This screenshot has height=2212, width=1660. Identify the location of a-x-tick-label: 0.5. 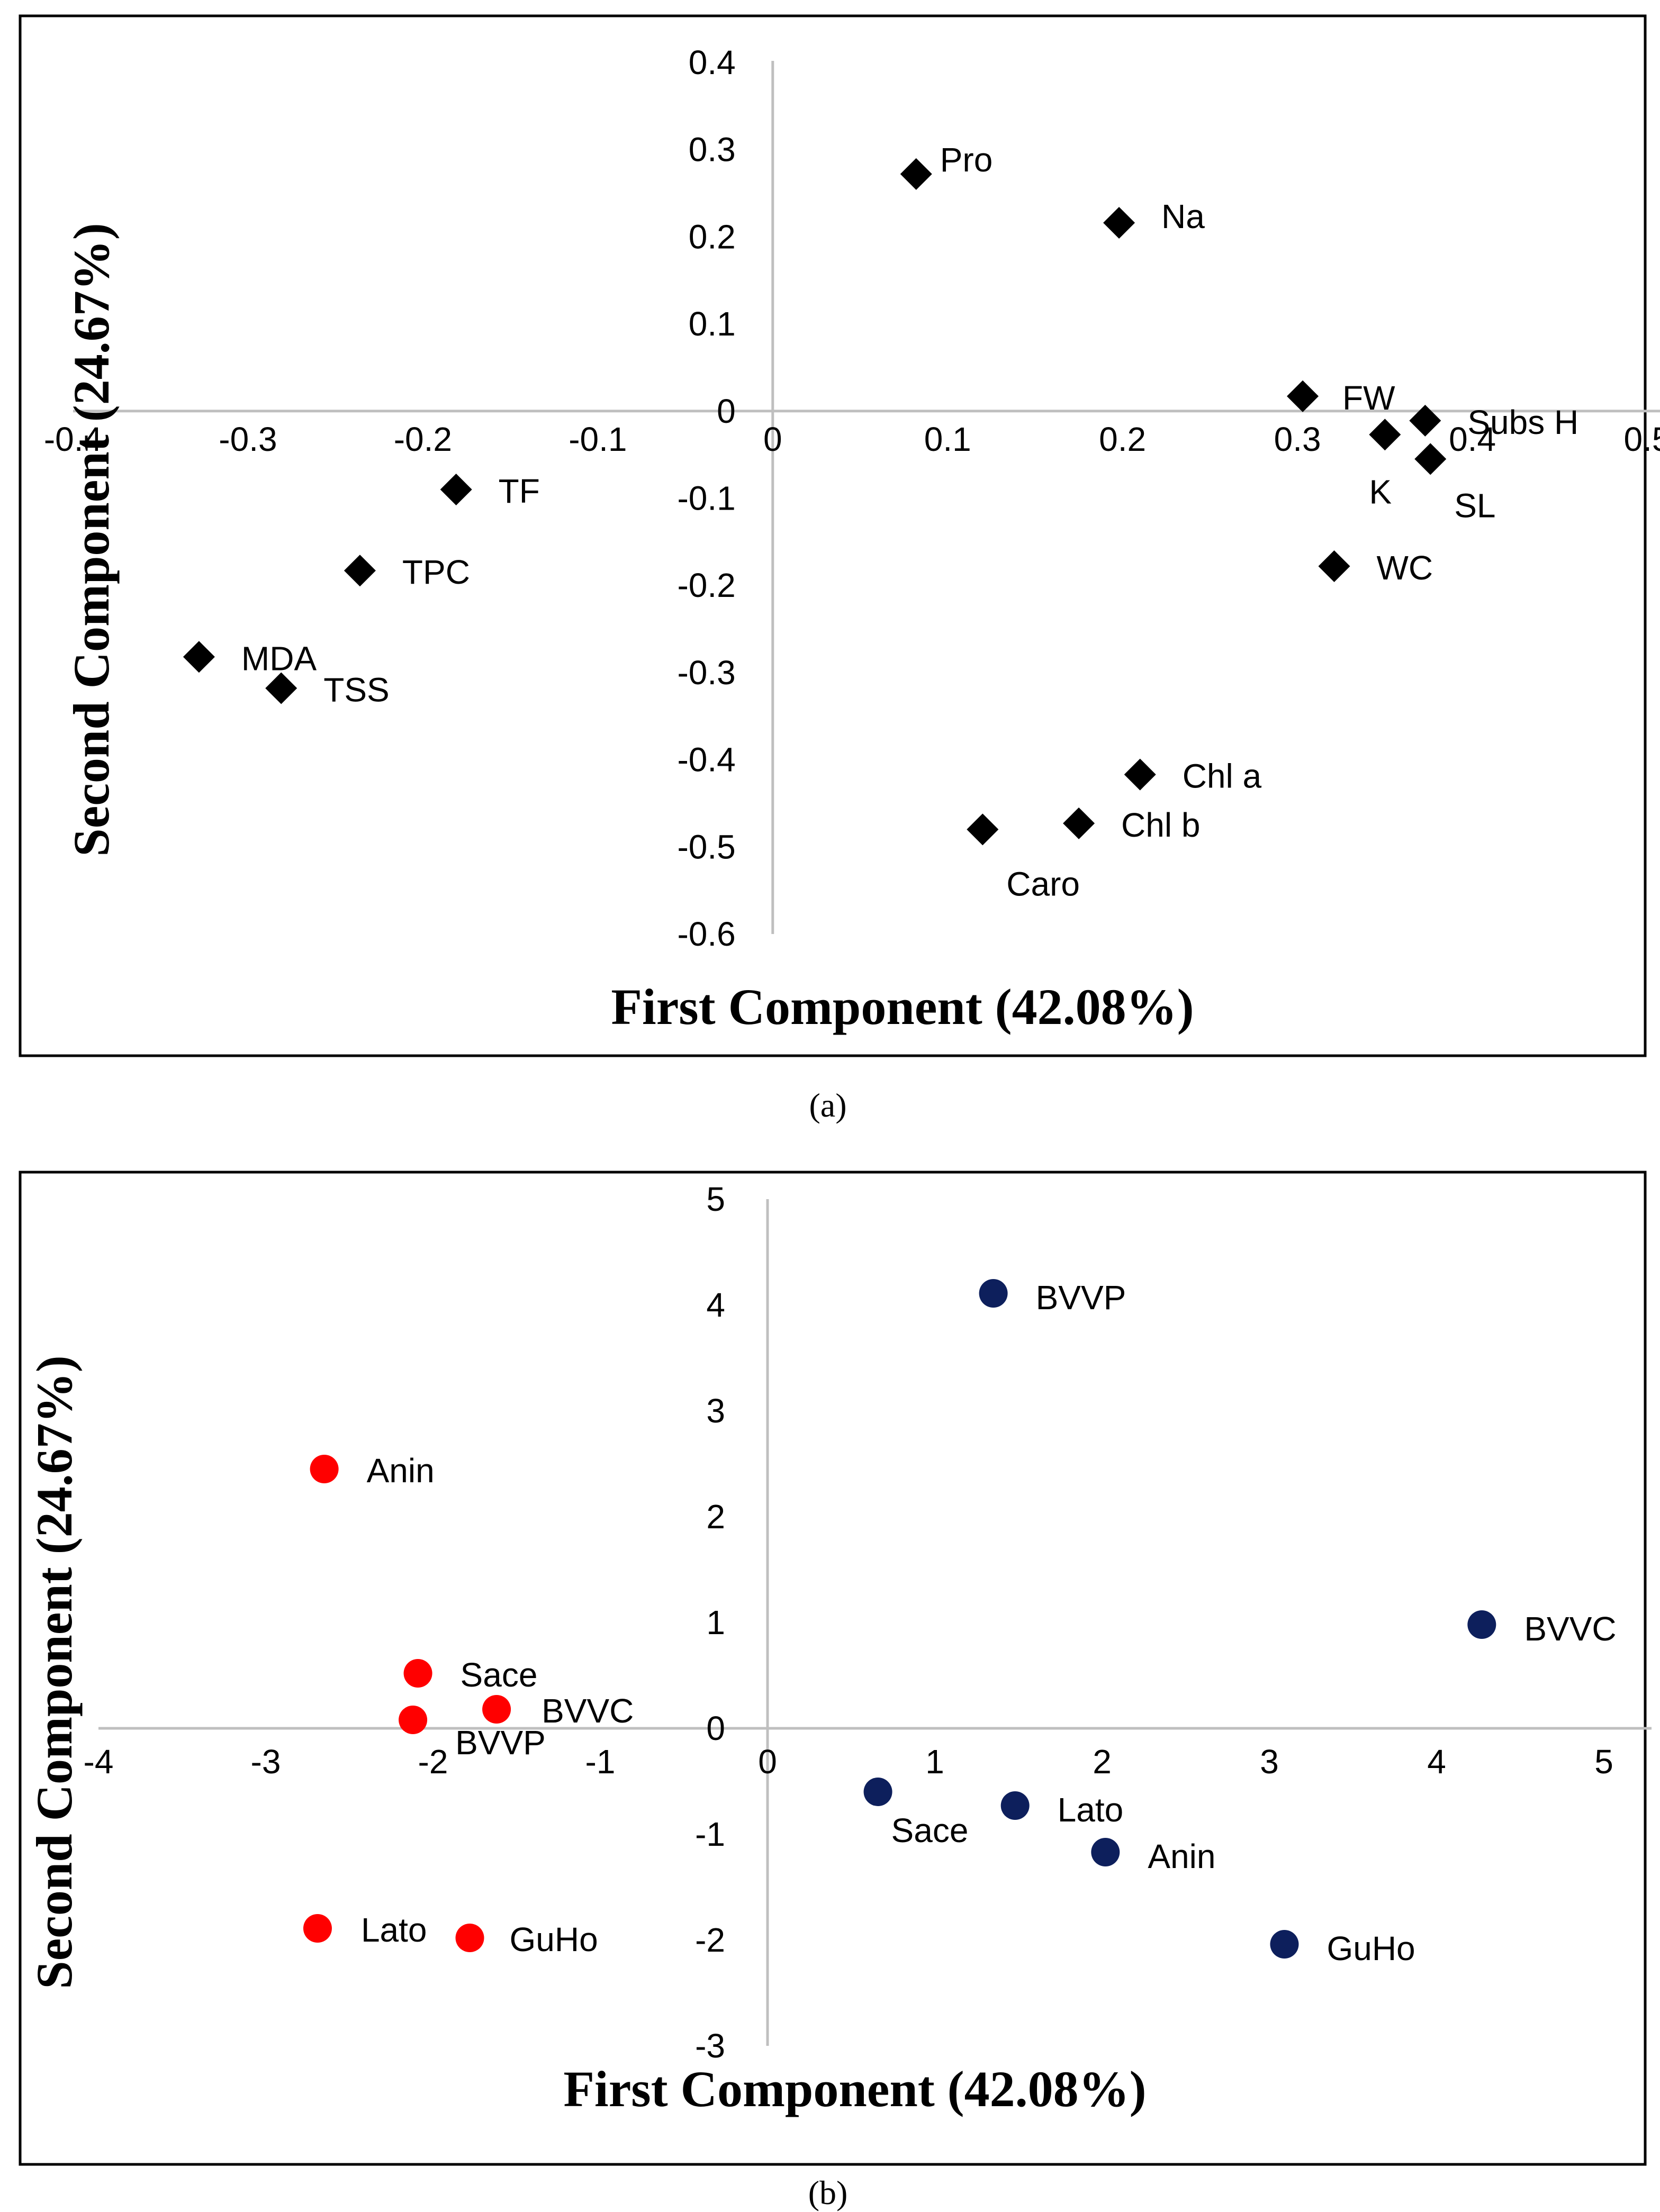
(1642, 439).